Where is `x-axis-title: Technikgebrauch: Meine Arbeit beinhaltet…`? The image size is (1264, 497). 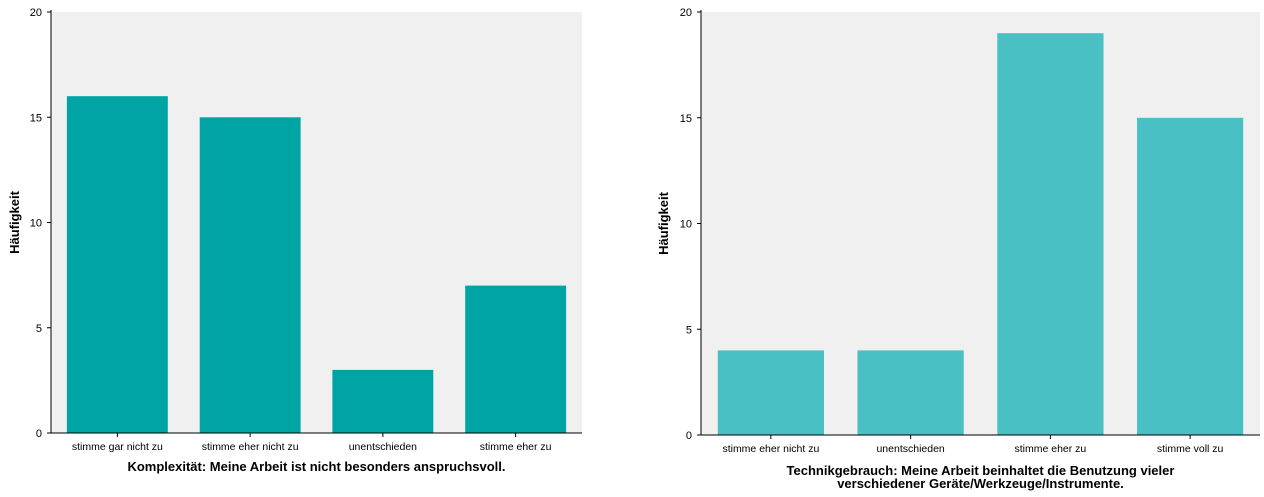 x-axis-title: Technikgebrauch: Meine Arbeit beinhaltet… is located at coordinates (981, 470).